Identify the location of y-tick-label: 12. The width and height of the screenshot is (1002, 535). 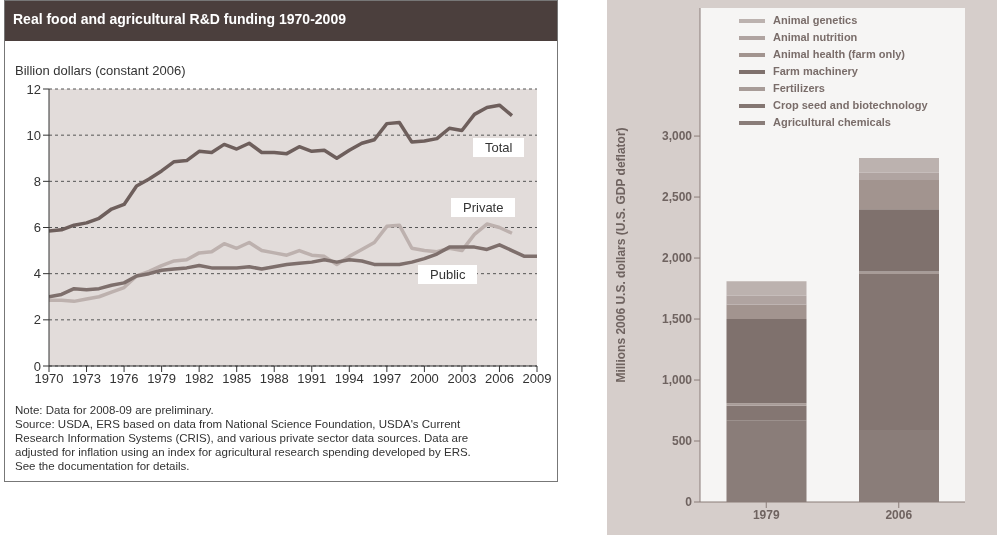
(33, 89).